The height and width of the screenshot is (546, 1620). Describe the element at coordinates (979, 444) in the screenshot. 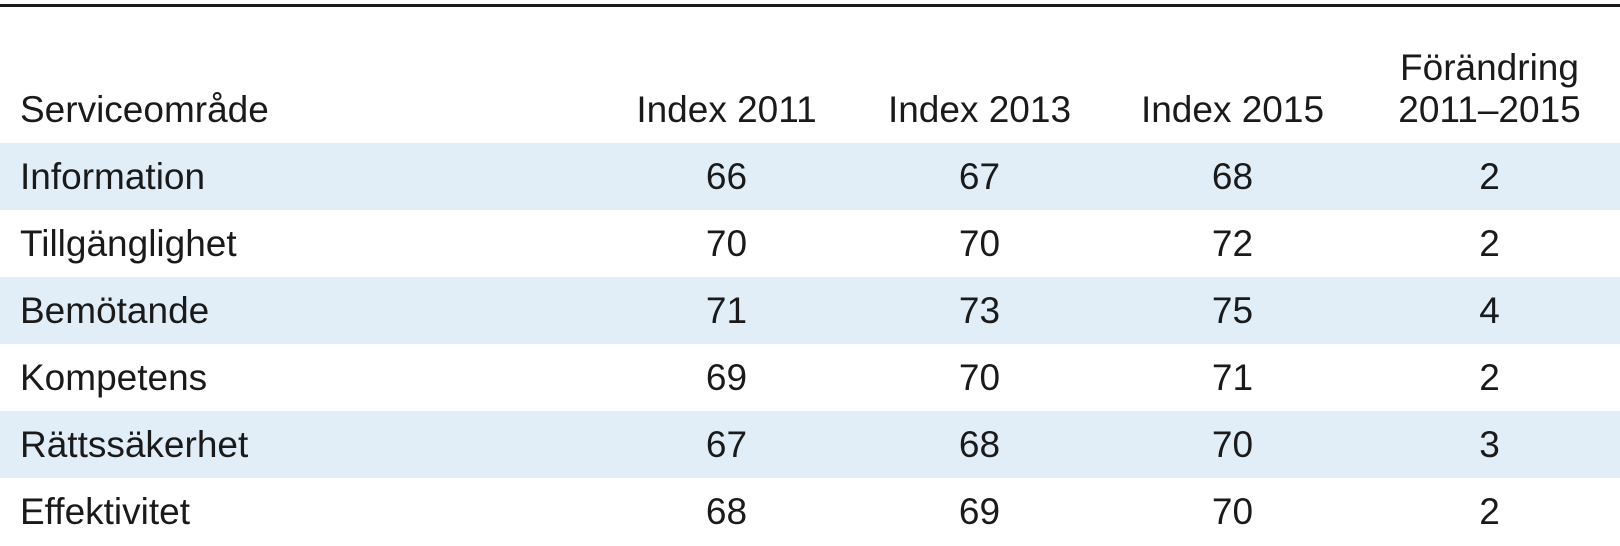

I see `cell-index-2013: 68` at that location.